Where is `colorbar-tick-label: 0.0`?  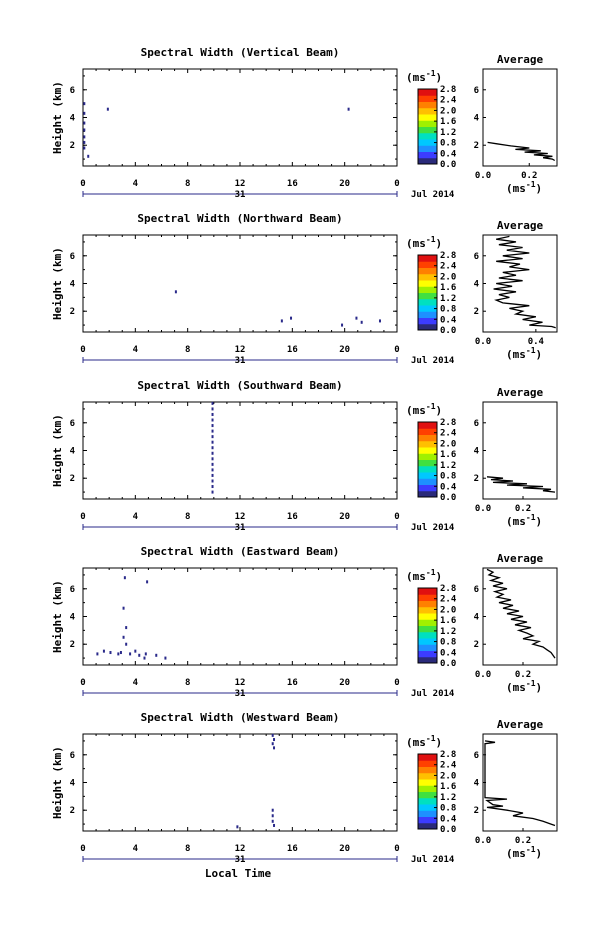
colorbar-tick-label: 0.0 is located at coordinates (448, 664).